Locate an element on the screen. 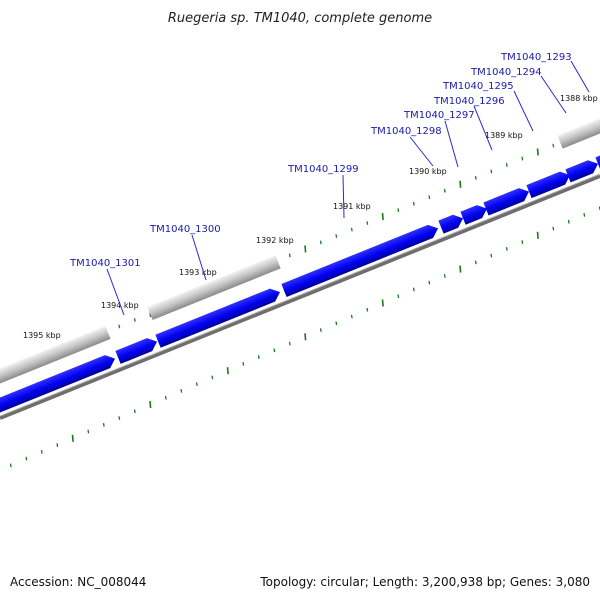 The height and width of the screenshot is (600, 600). kbp-label: 1390 kbp is located at coordinates (428, 171).